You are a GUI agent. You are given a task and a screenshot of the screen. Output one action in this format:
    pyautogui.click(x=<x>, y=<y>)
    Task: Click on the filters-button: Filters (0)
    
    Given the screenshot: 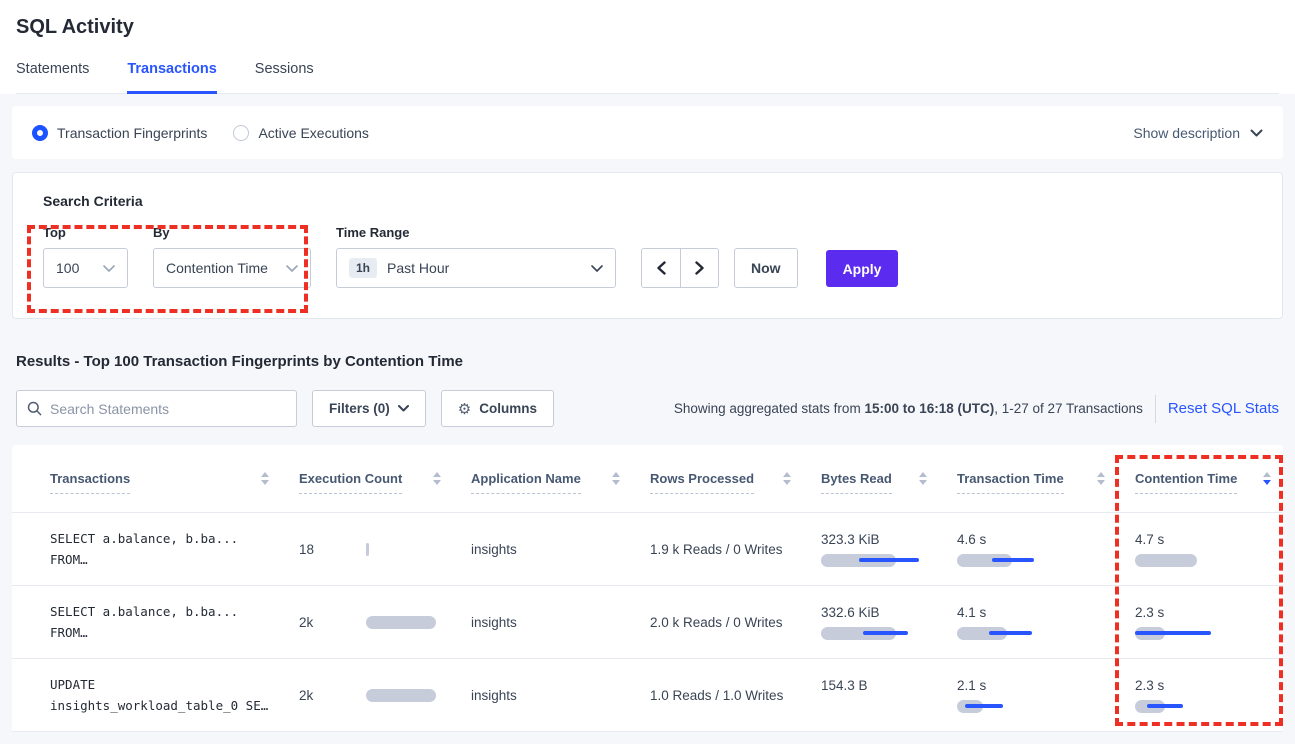 What is the action you would take?
    pyautogui.click(x=369, y=408)
    